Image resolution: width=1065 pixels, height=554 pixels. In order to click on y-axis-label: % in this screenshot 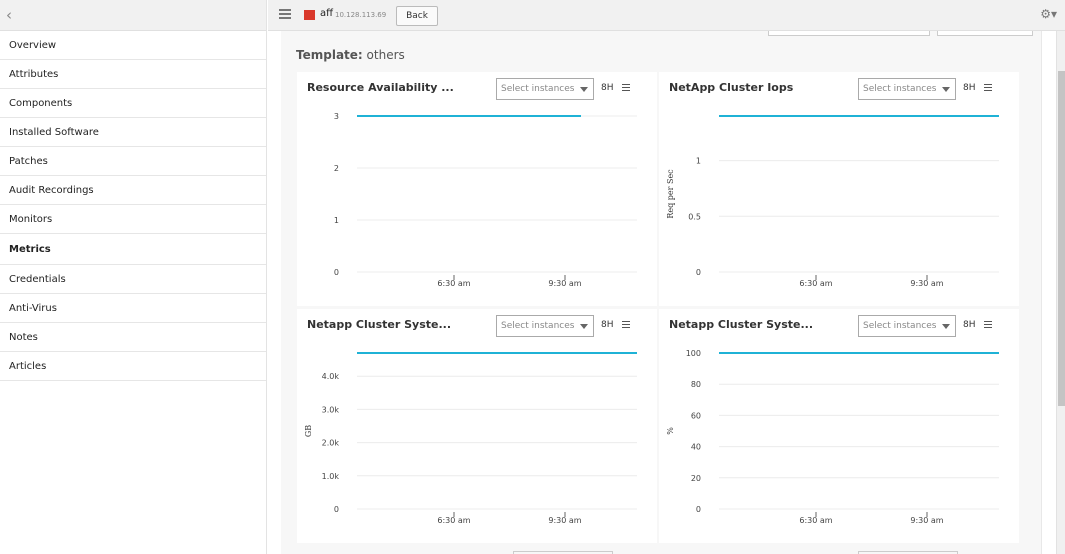, I will do `click(670, 431)`.